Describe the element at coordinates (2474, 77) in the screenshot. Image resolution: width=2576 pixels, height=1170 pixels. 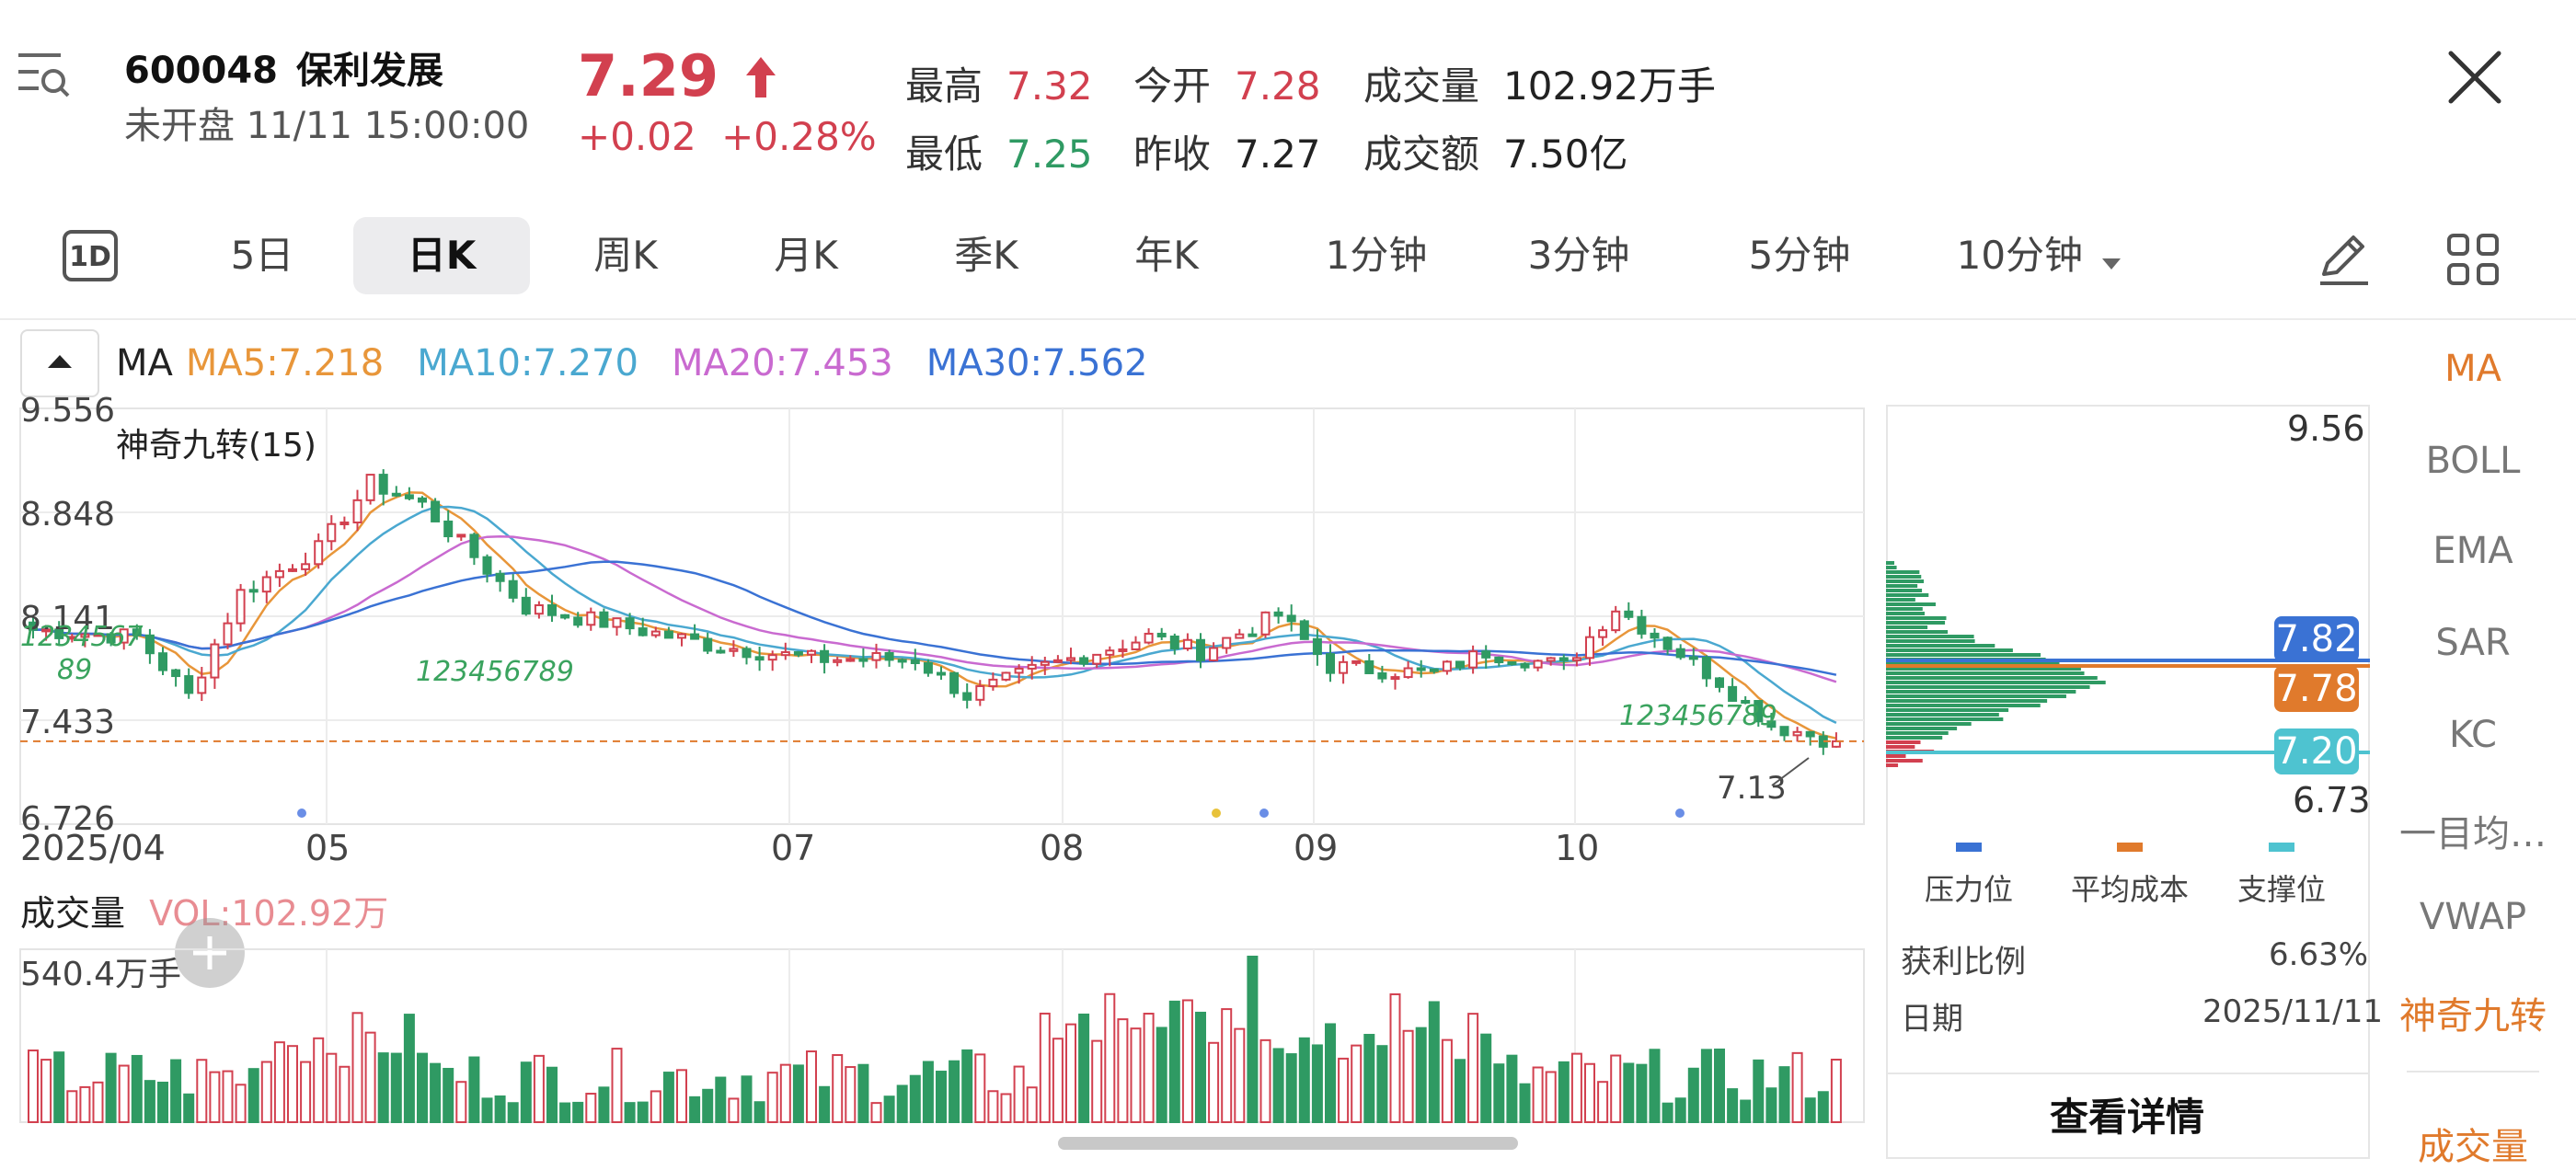
I see `close-icon` at that location.